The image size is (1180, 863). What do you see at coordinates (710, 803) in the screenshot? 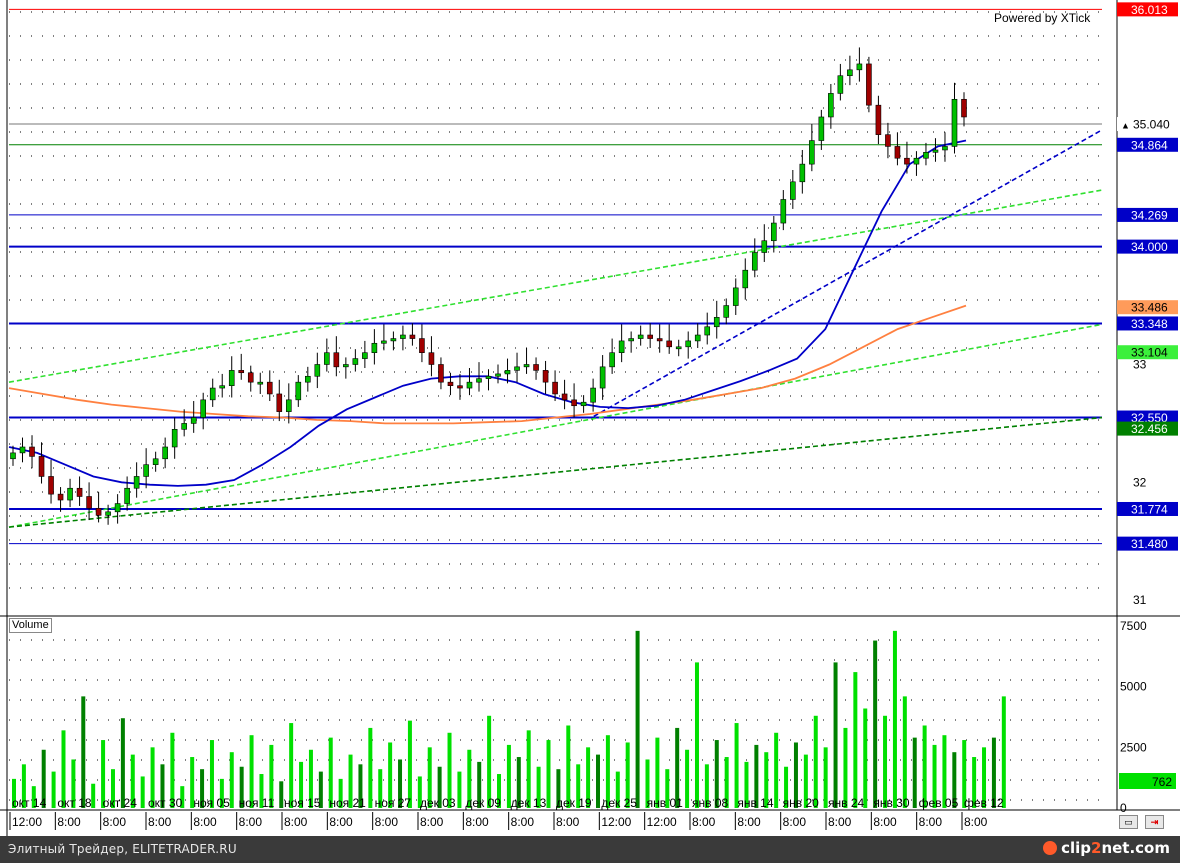
I see `x-date-label: янв 08` at bounding box center [710, 803].